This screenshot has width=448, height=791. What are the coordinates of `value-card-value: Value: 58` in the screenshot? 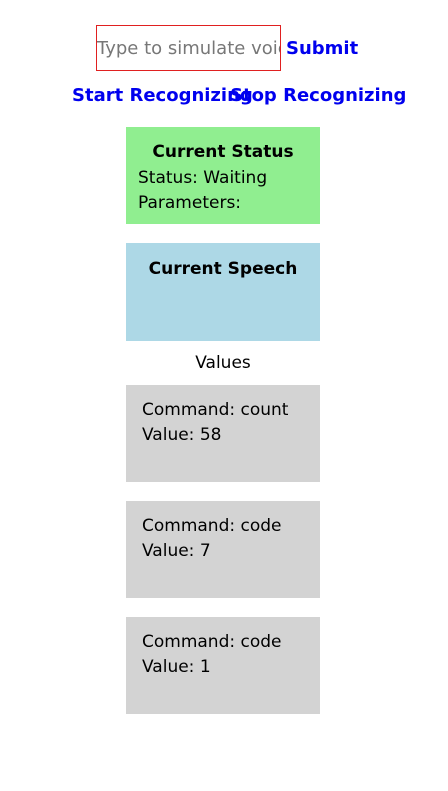 It's located at (182, 435).